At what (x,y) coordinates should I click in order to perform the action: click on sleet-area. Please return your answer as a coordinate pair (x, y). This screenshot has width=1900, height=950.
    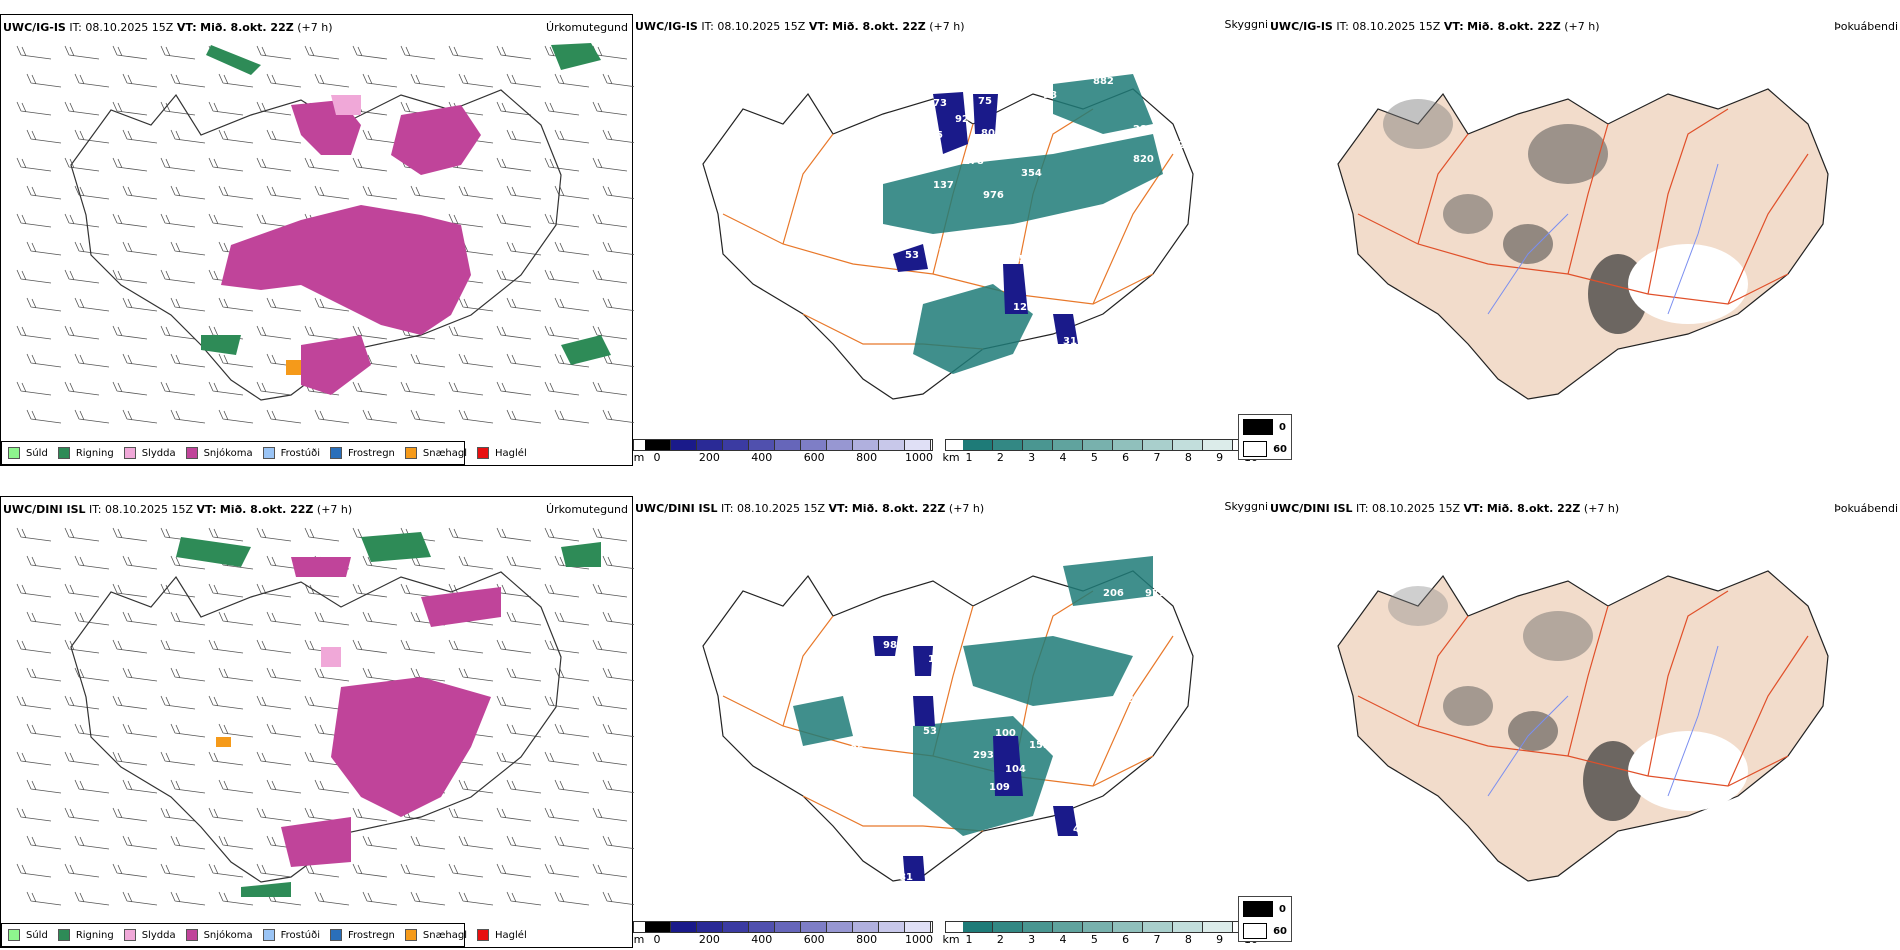
    Looking at the image, I should click on (346, 105).